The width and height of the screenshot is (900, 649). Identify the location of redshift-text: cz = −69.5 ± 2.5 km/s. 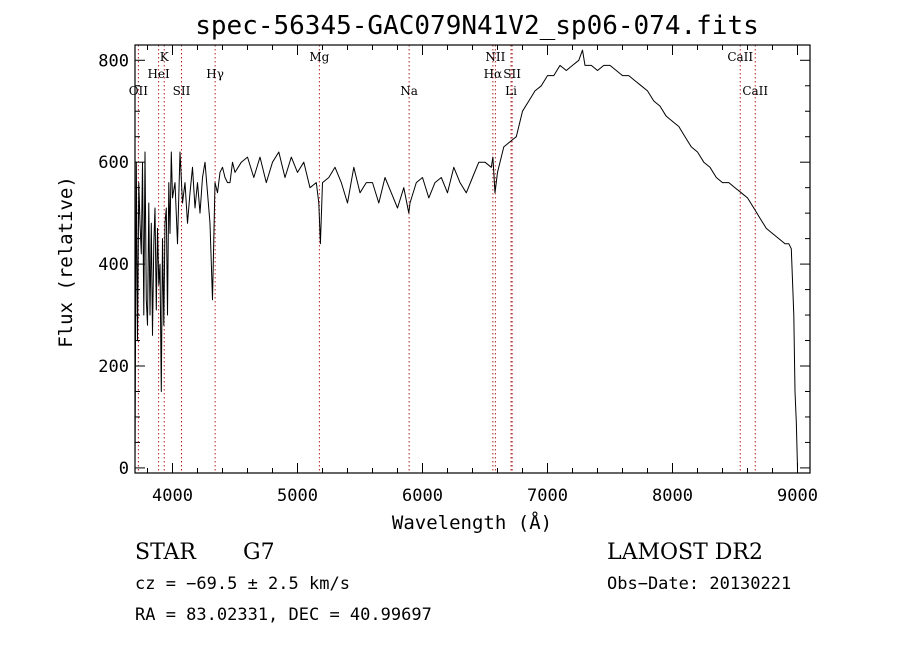
(242, 584).